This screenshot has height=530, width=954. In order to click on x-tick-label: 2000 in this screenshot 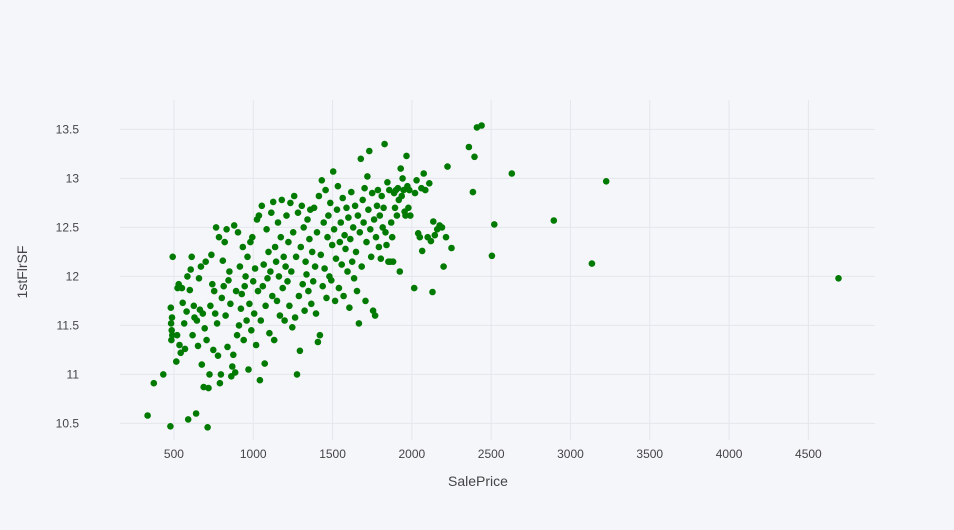, I will do `click(411, 454)`.